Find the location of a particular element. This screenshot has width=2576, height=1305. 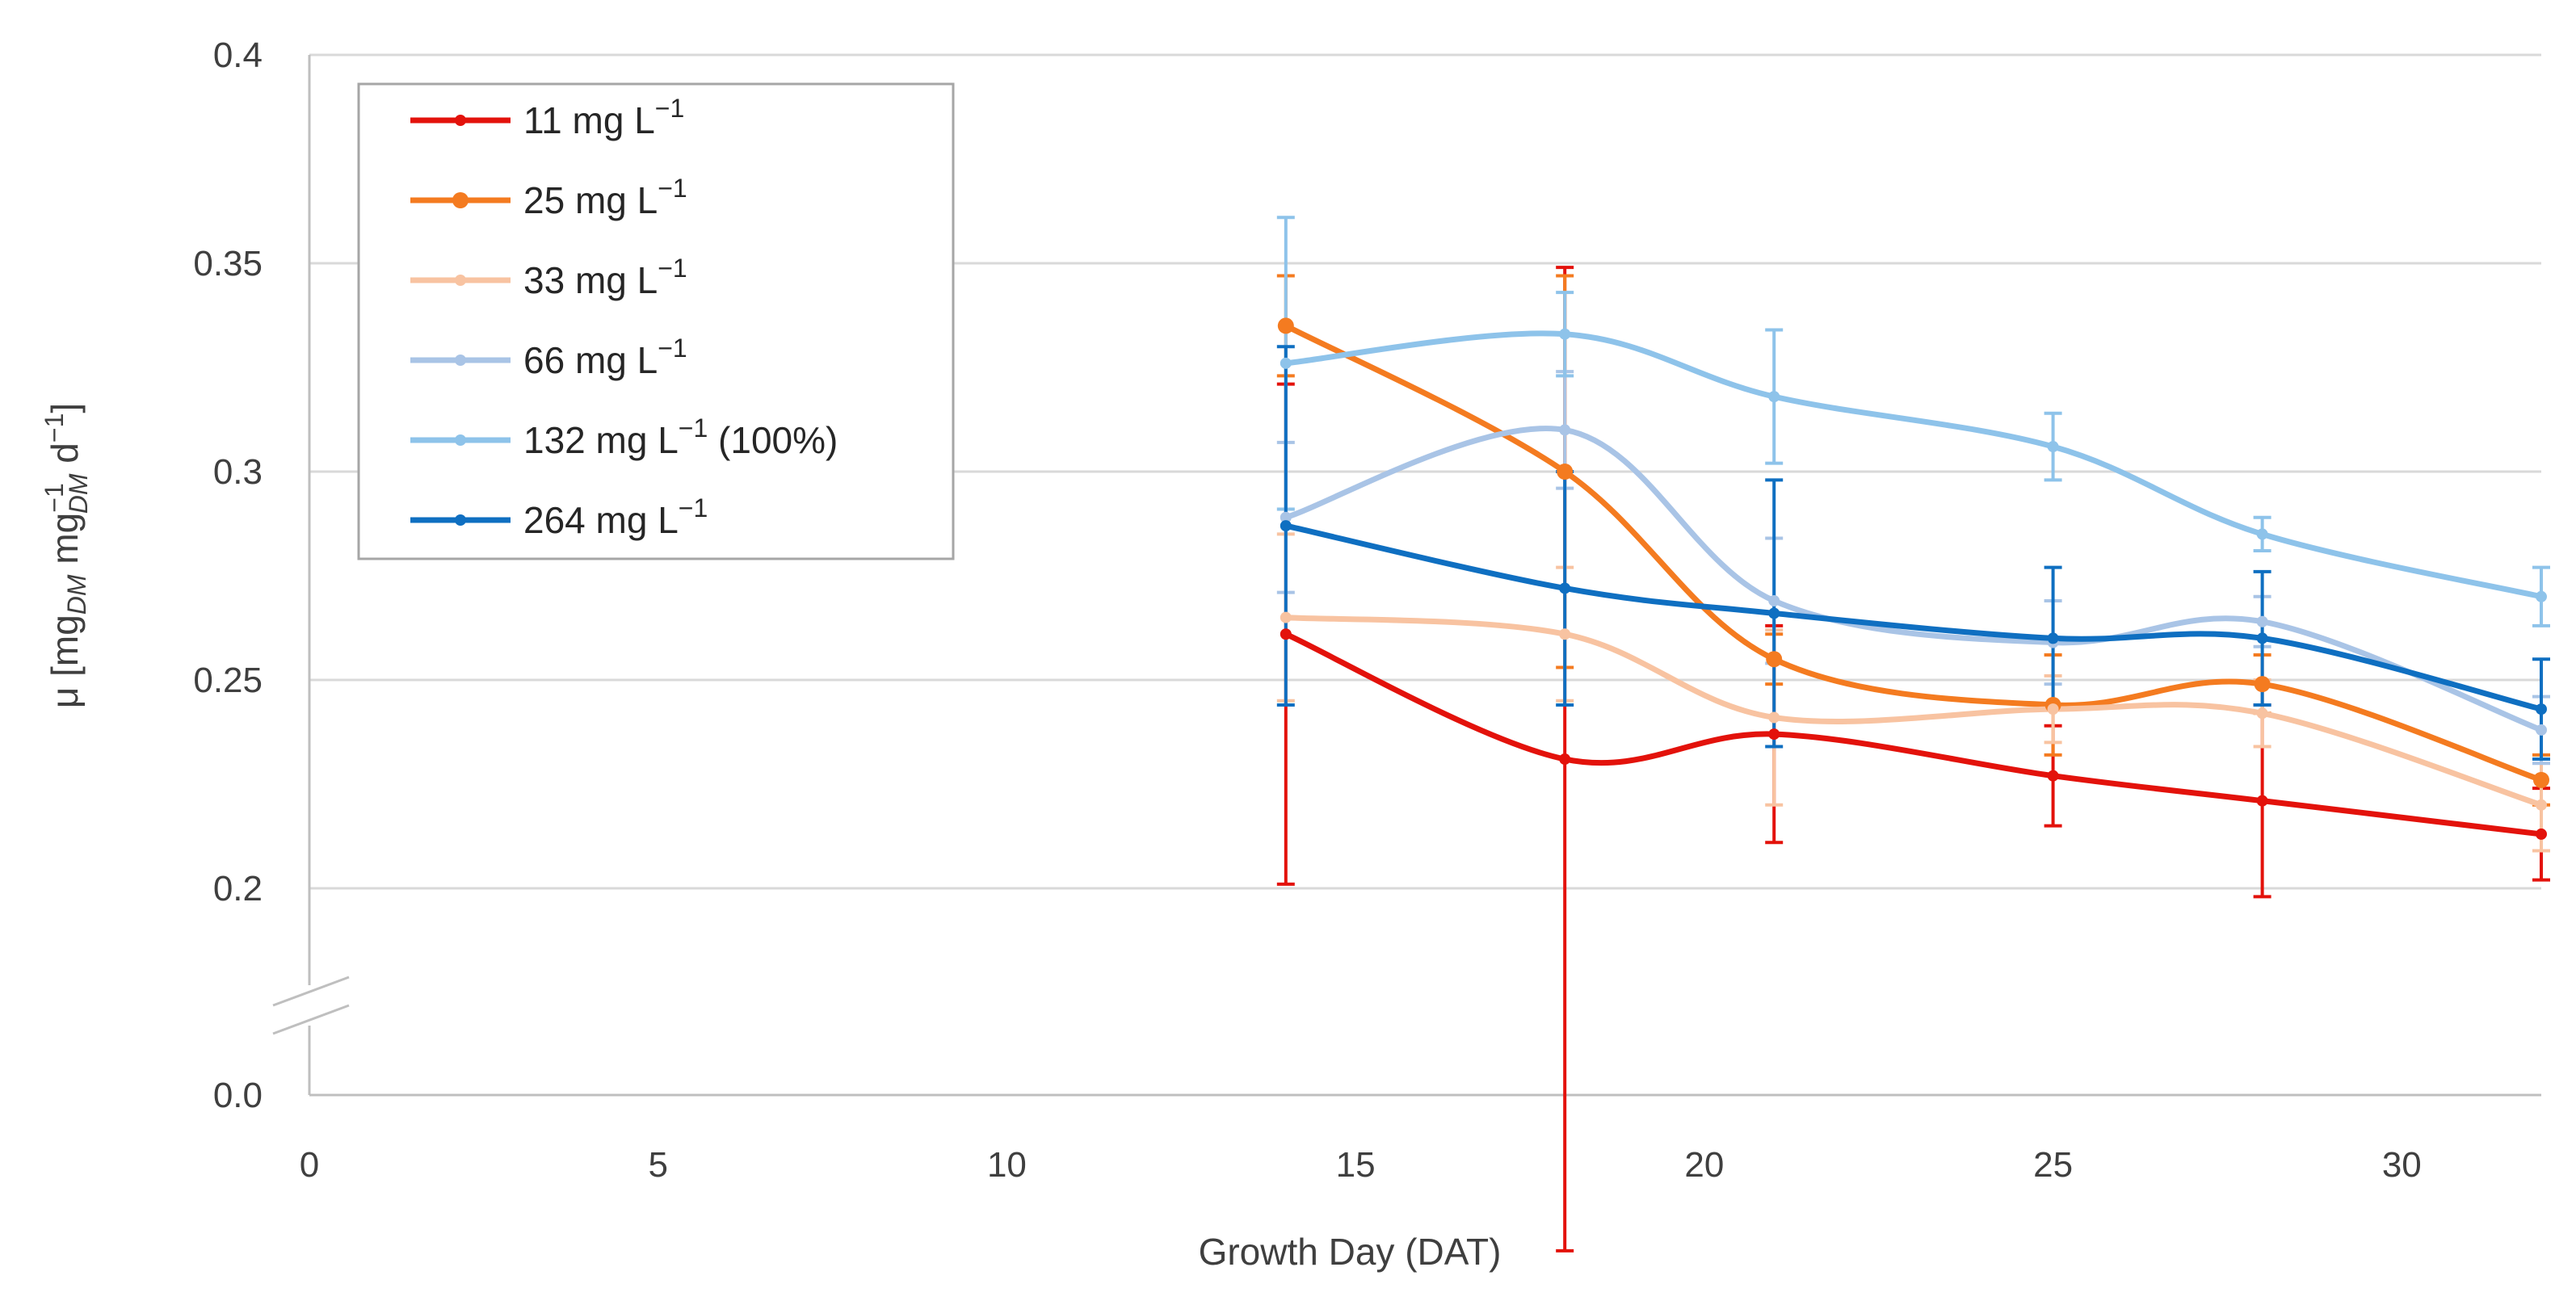

legend-label: 66 mg L−1 is located at coordinates (605, 357).